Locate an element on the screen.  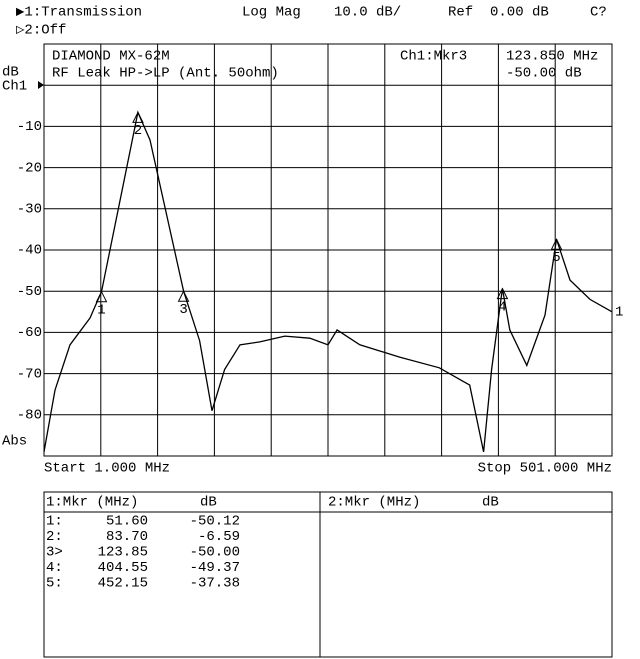
table-cell: -49.37 is located at coordinates (215, 568).